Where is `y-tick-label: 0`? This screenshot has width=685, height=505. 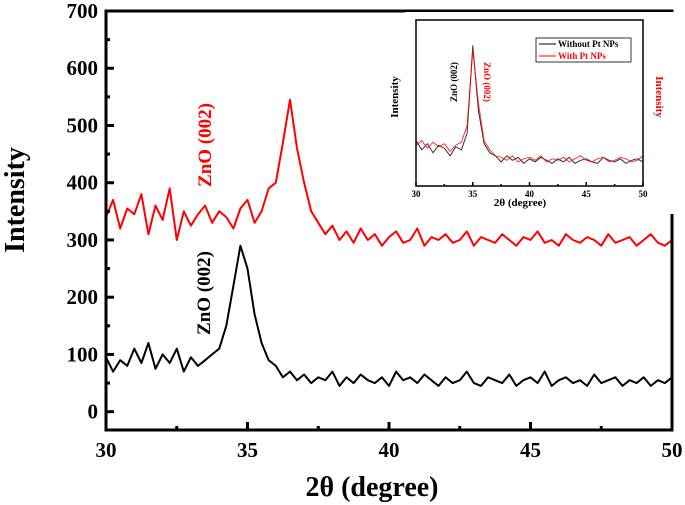
y-tick-label: 0 is located at coordinates (93, 412).